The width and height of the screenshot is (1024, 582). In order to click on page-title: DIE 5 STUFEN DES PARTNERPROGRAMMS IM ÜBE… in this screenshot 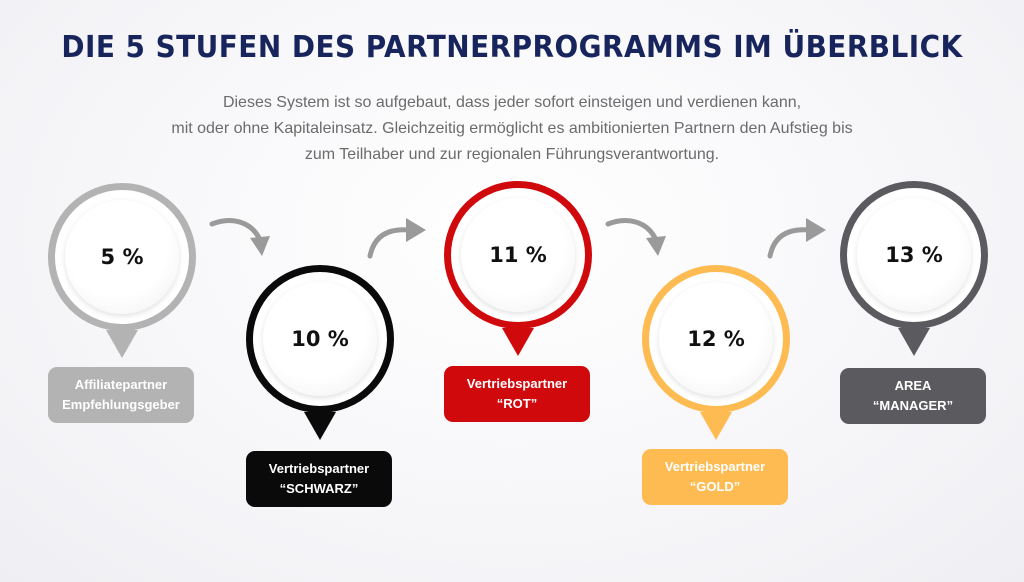, I will do `click(512, 47)`.